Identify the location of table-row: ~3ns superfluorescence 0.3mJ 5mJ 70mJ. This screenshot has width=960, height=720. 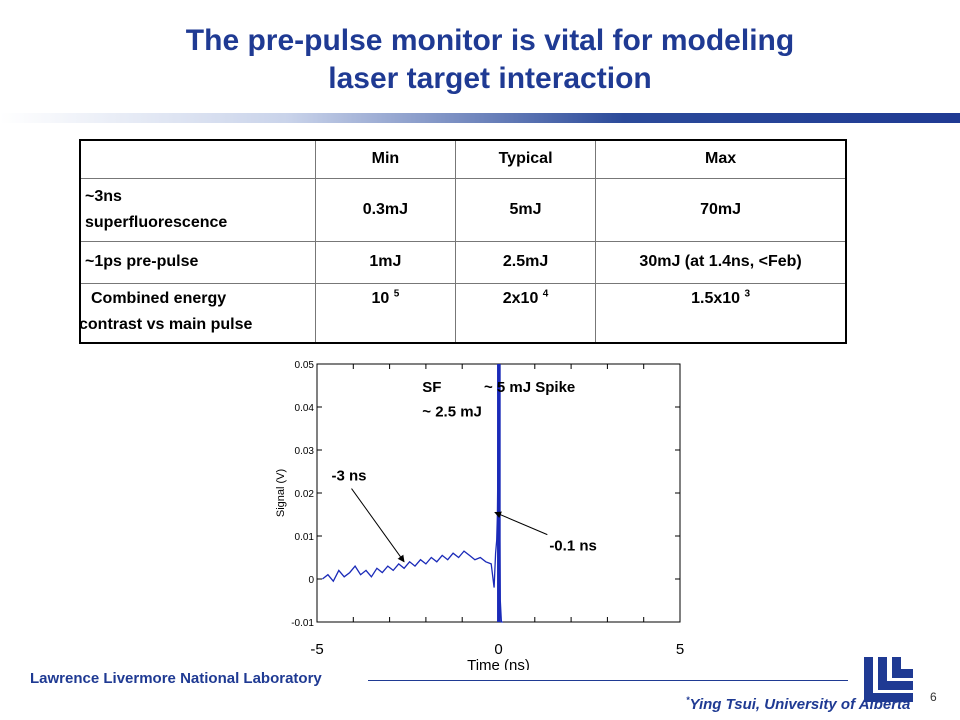
(463, 209).